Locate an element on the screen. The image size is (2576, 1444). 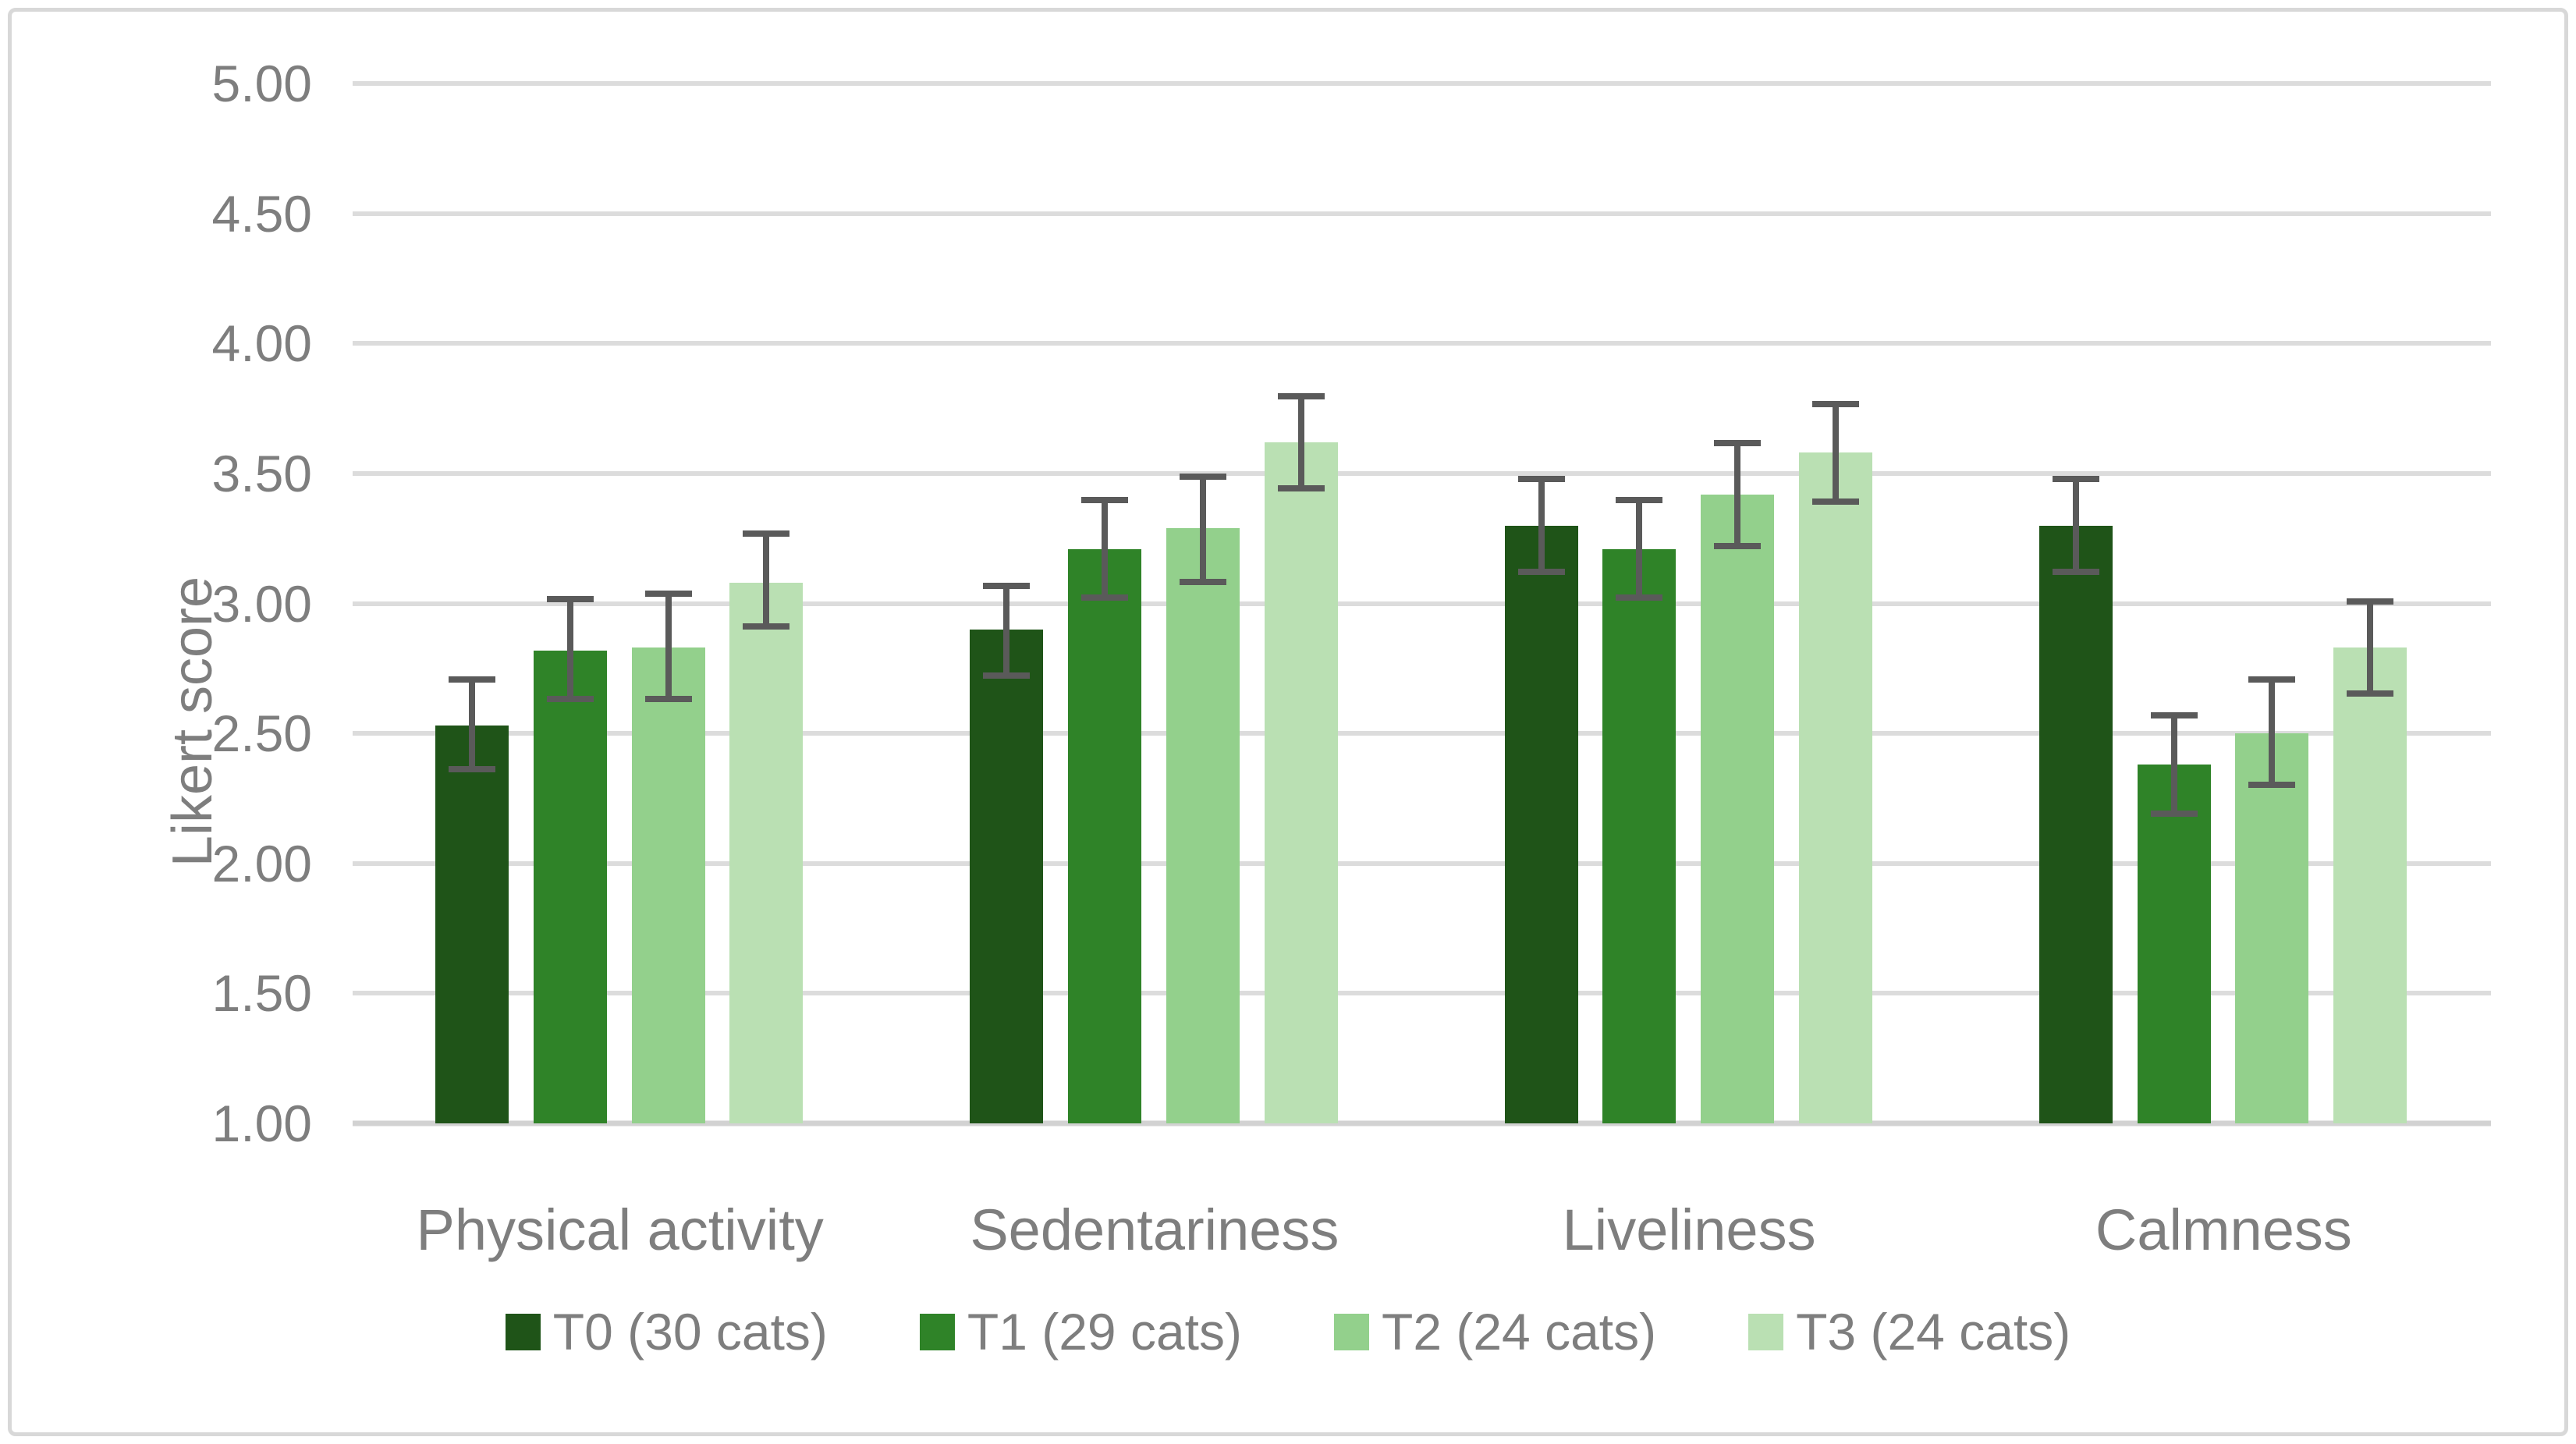
y-tick-label: 2.50 is located at coordinates (261, 734).